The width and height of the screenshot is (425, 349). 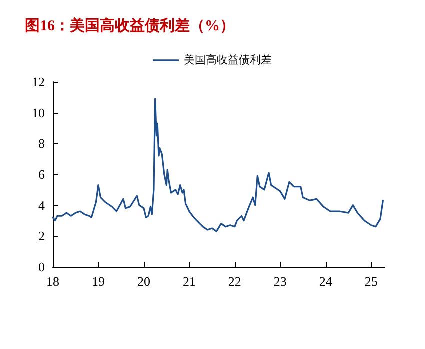 What do you see at coordinates (38, 82) in the screenshot?
I see `y-tick-label: 12` at bounding box center [38, 82].